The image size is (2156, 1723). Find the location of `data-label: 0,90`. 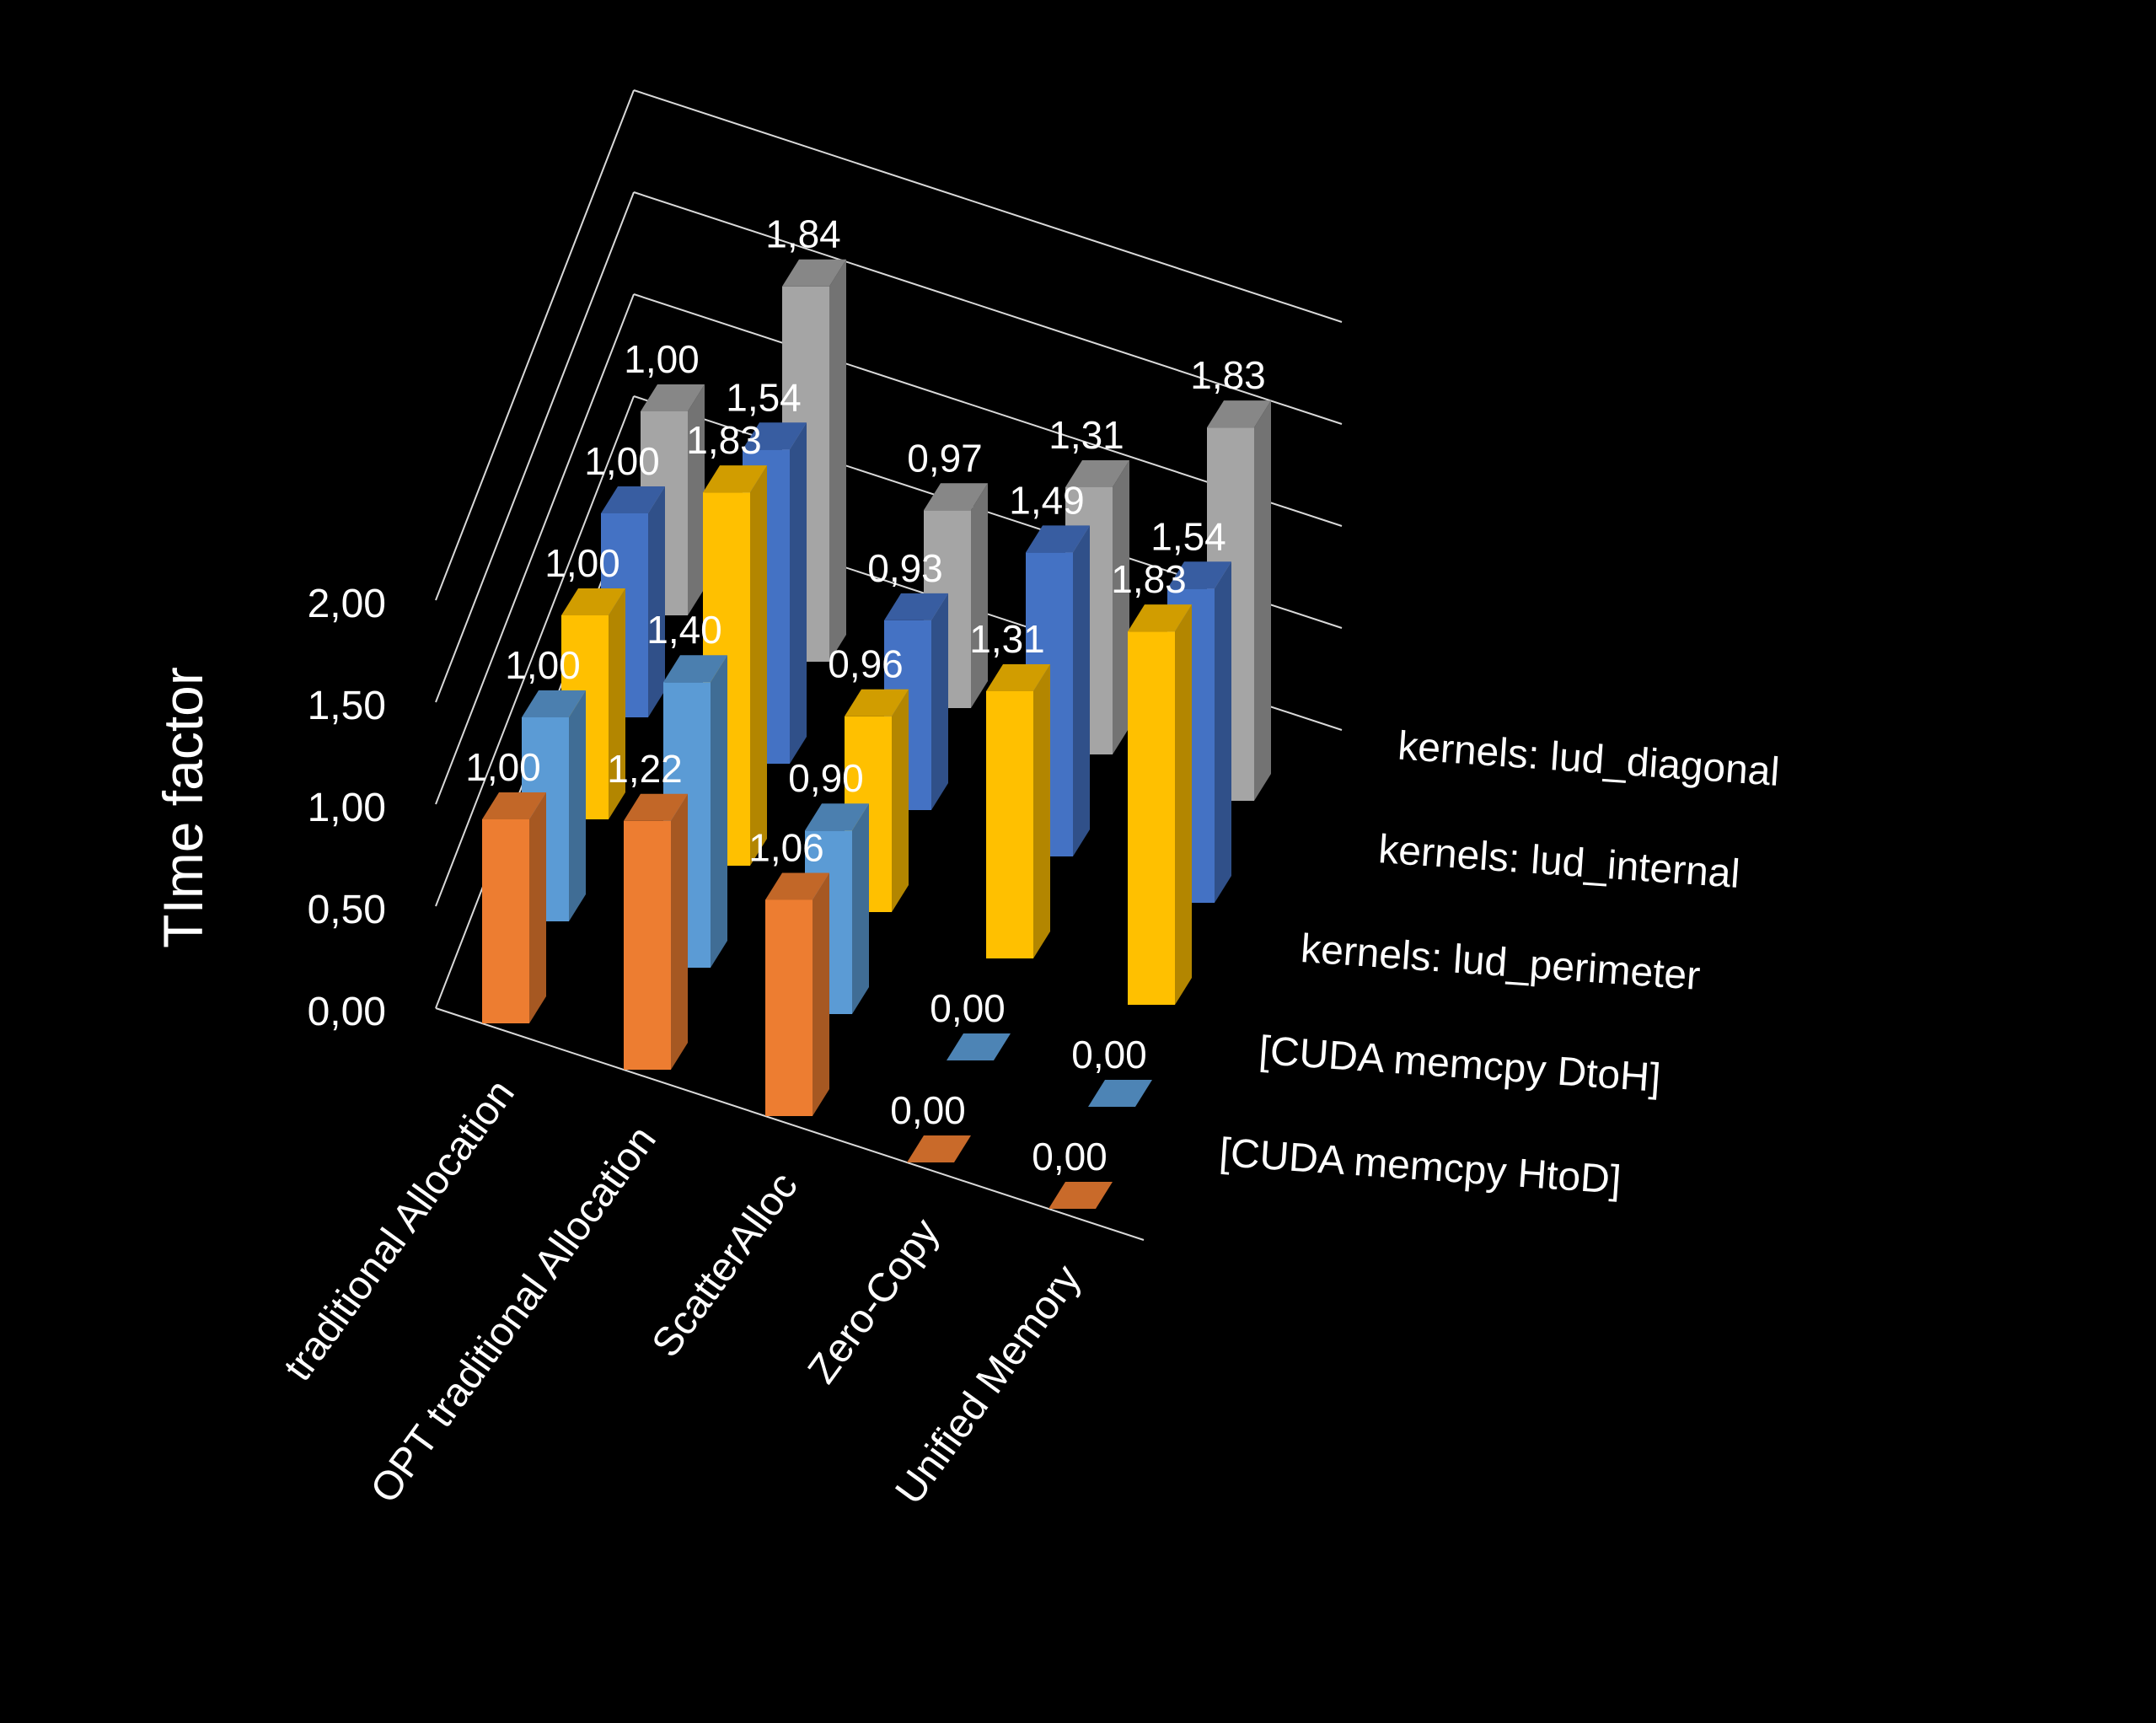

data-label: 0,90 is located at coordinates (826, 778).